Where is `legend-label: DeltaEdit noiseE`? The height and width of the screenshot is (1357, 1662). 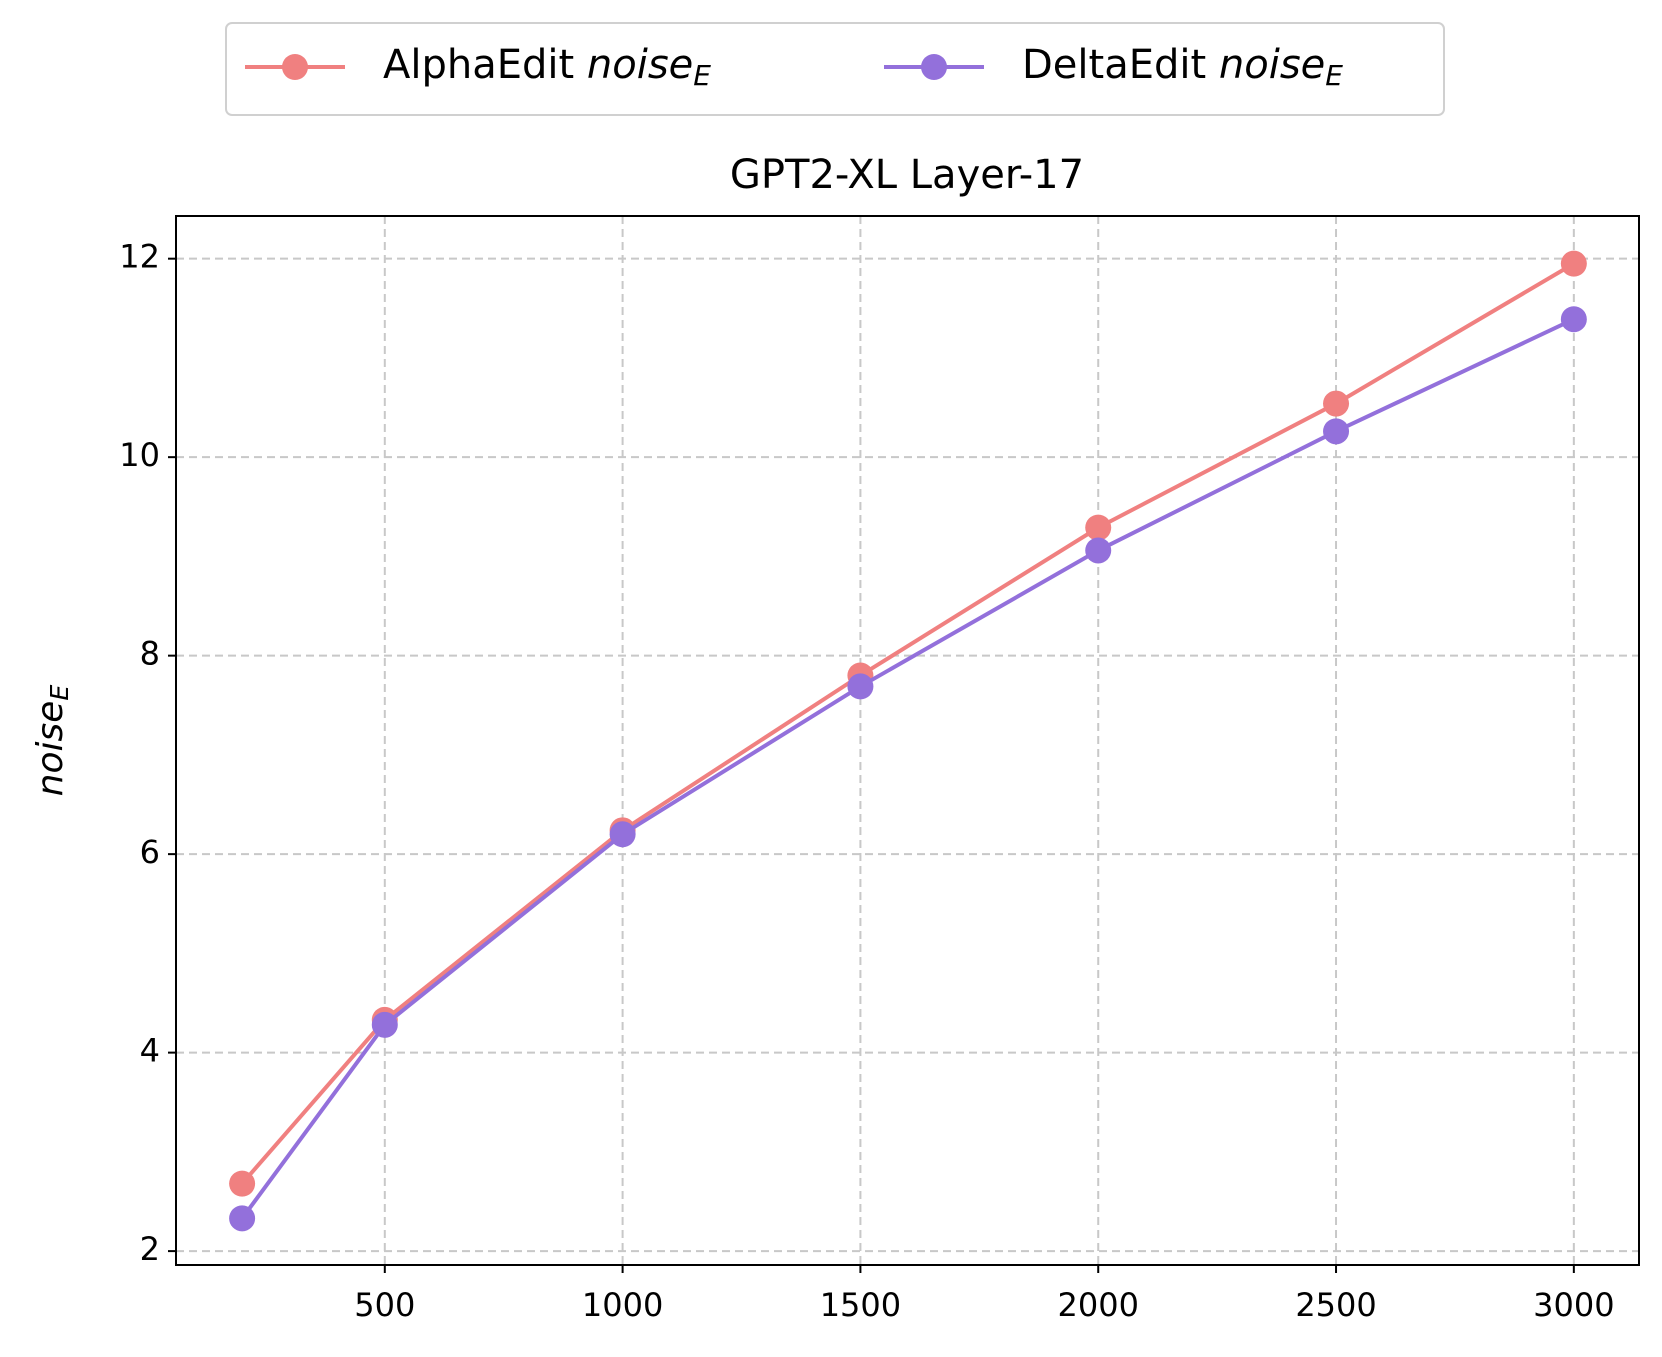 legend-label: DeltaEdit noiseE is located at coordinates (1182, 67).